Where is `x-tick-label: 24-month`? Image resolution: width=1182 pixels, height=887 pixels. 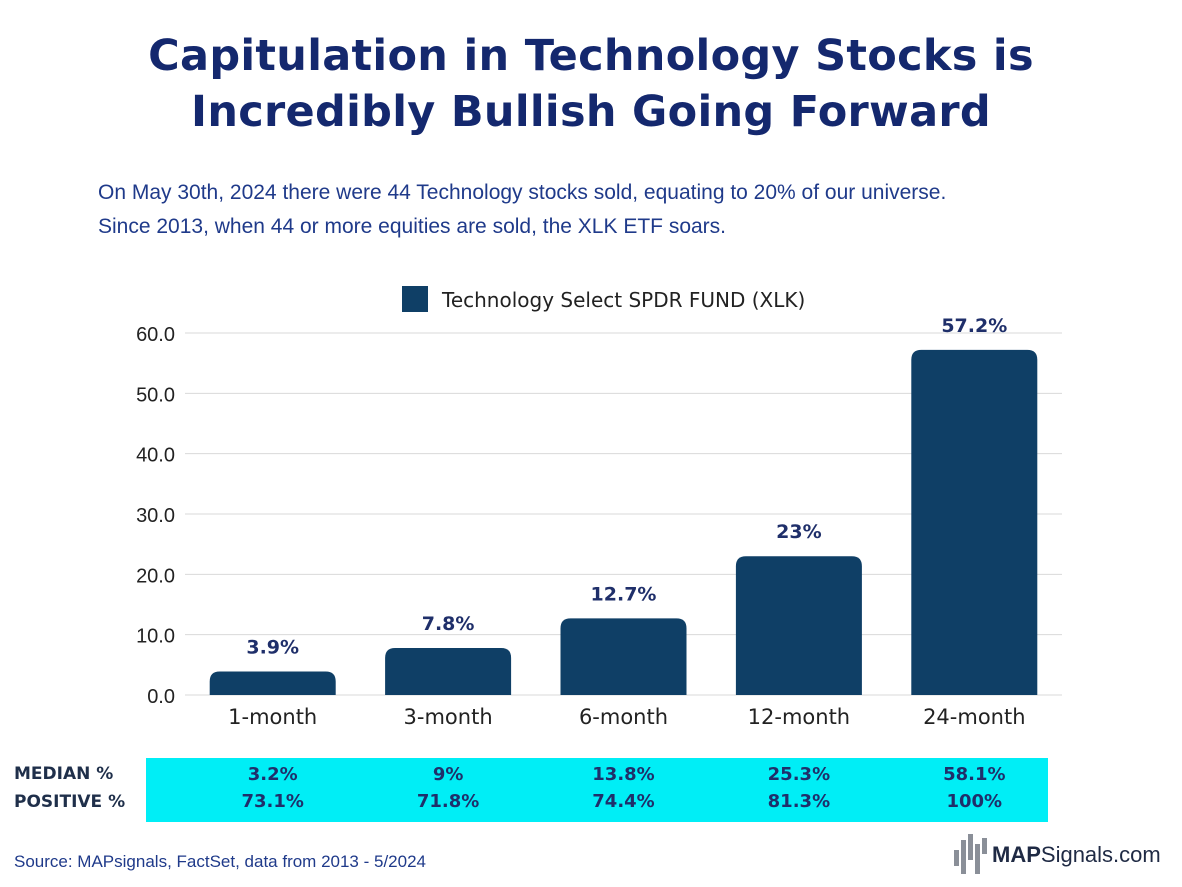 x-tick-label: 24-month is located at coordinates (974, 717).